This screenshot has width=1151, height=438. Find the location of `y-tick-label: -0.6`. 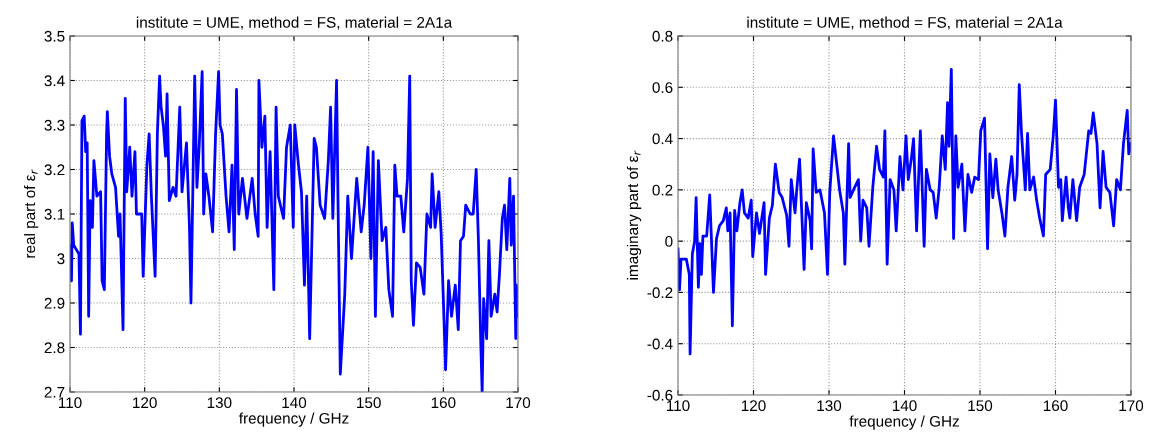

y-tick-label: -0.6 is located at coordinates (660, 395).